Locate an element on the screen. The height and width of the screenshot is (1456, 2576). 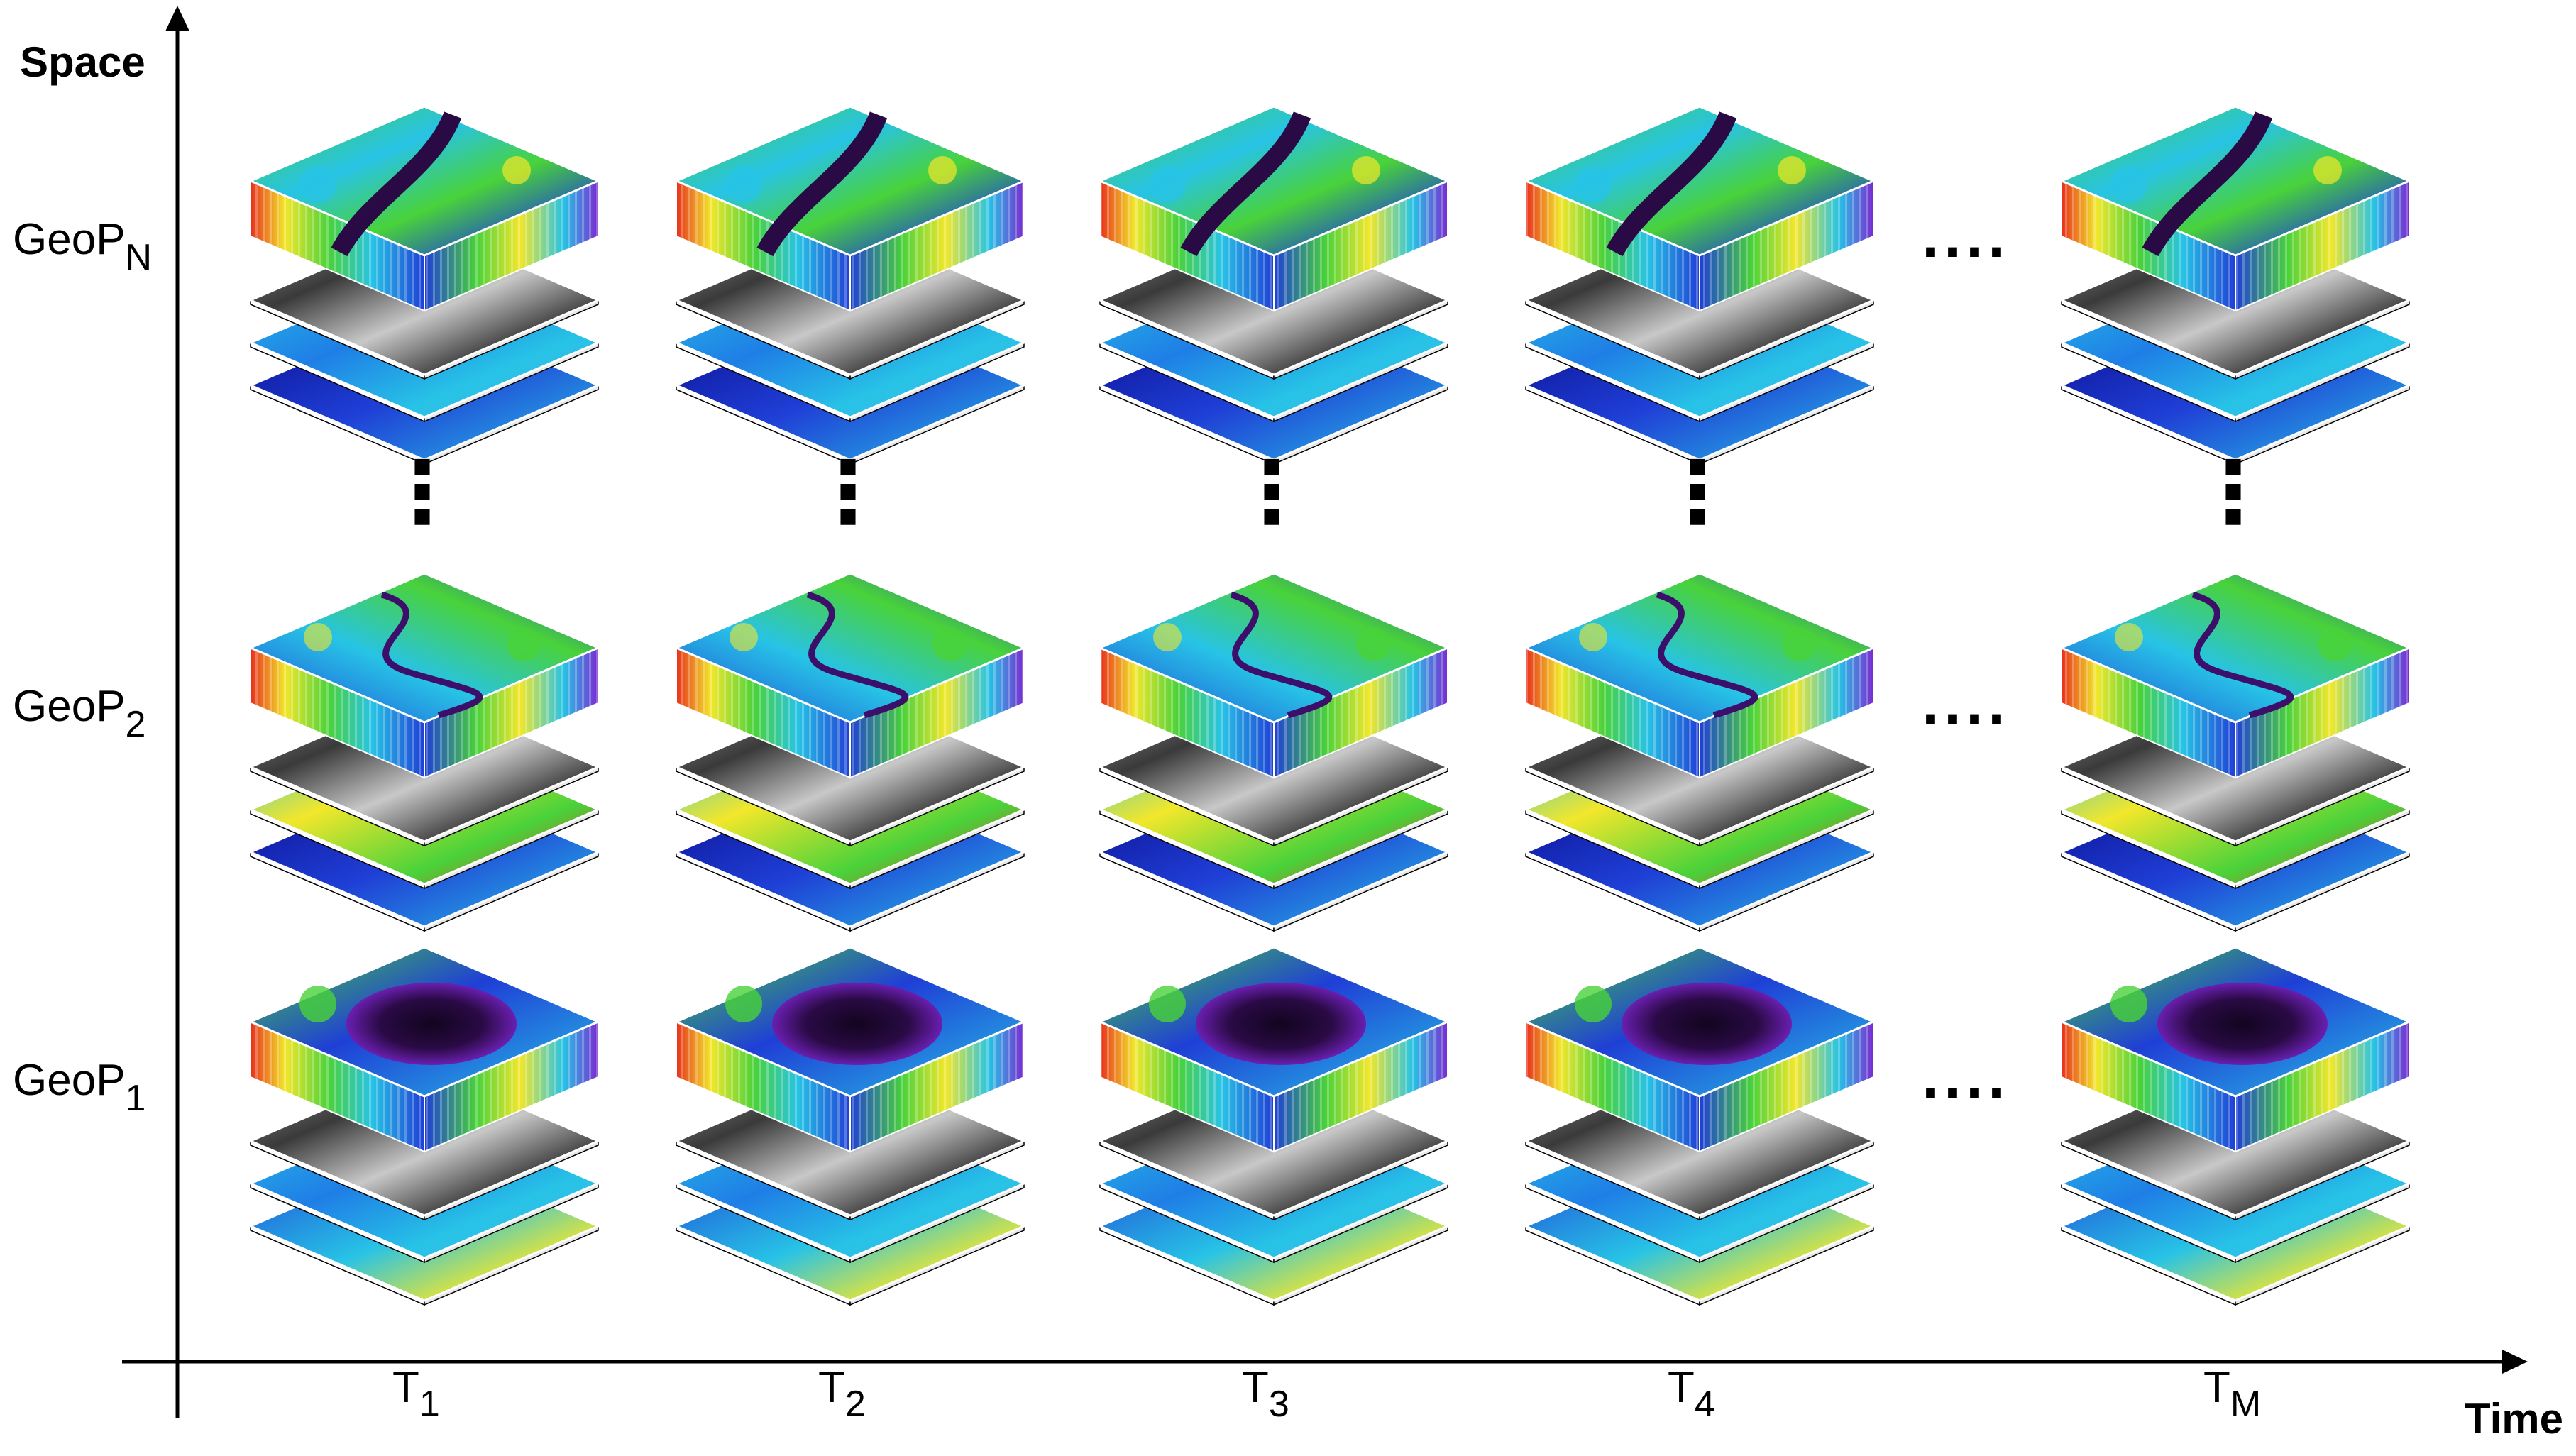
ellipsis-vertical-0: ⋮ is located at coordinates (422, 492).